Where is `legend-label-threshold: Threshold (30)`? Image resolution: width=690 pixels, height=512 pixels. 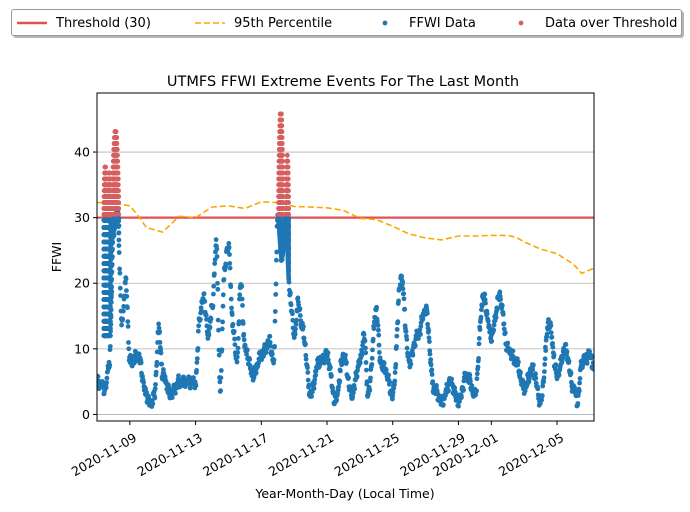
legend-label-threshold: Threshold (30) is located at coordinates (103, 23).